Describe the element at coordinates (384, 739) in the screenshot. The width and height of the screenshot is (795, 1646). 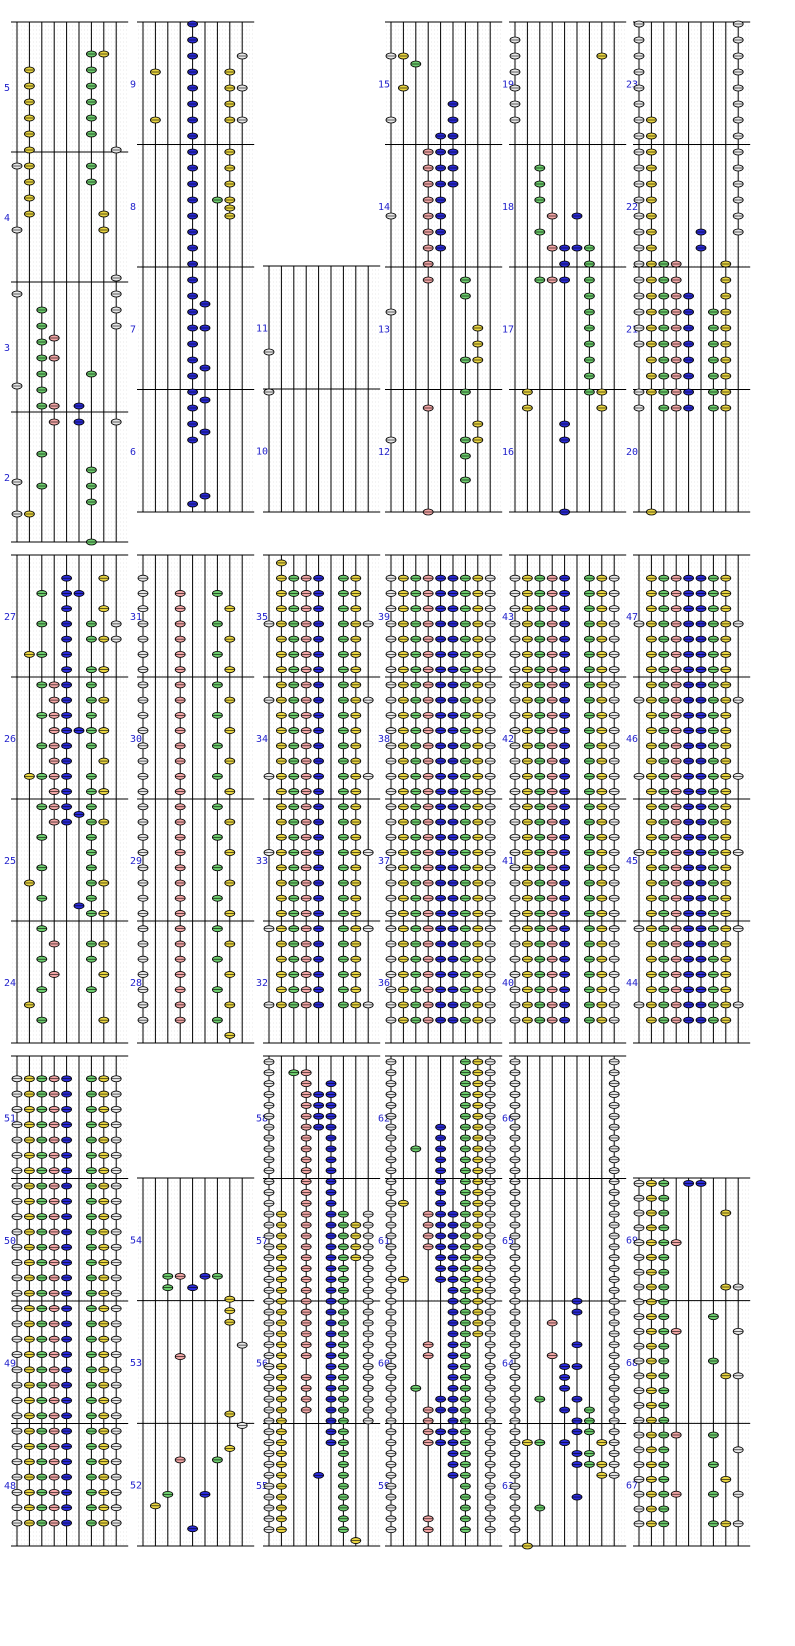
I see `measure-label: 38` at that location.